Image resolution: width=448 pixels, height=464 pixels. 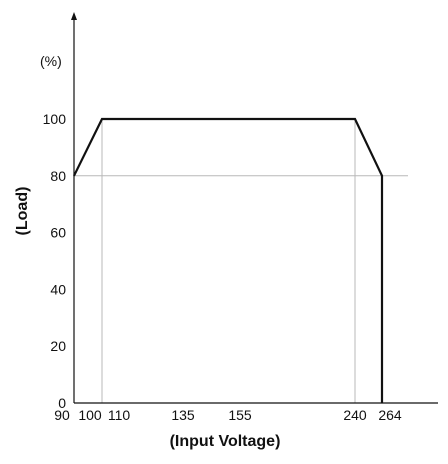 What do you see at coordinates (58, 289) in the screenshot?
I see `y-tick-label: 40` at bounding box center [58, 289].